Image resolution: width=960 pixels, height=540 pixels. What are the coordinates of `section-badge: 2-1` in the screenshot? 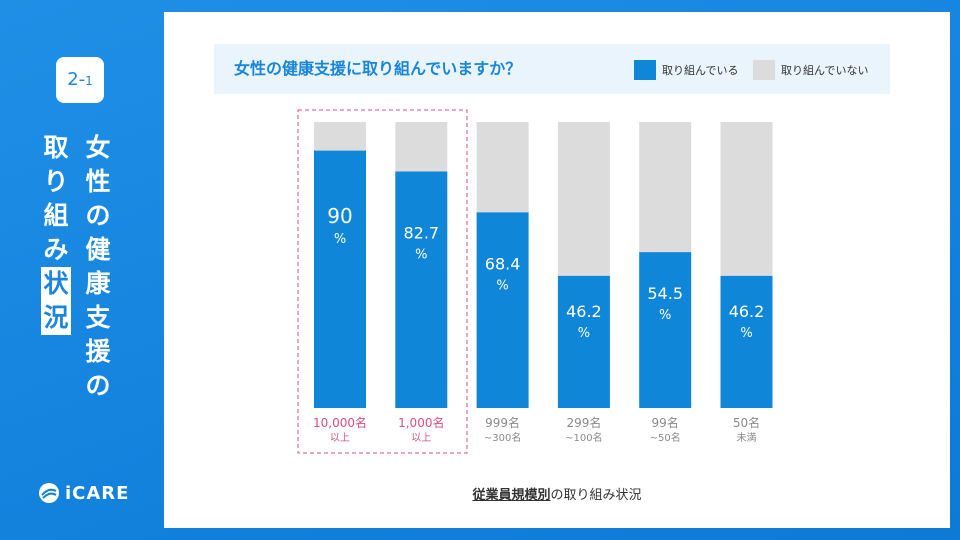 It's located at (80, 80).